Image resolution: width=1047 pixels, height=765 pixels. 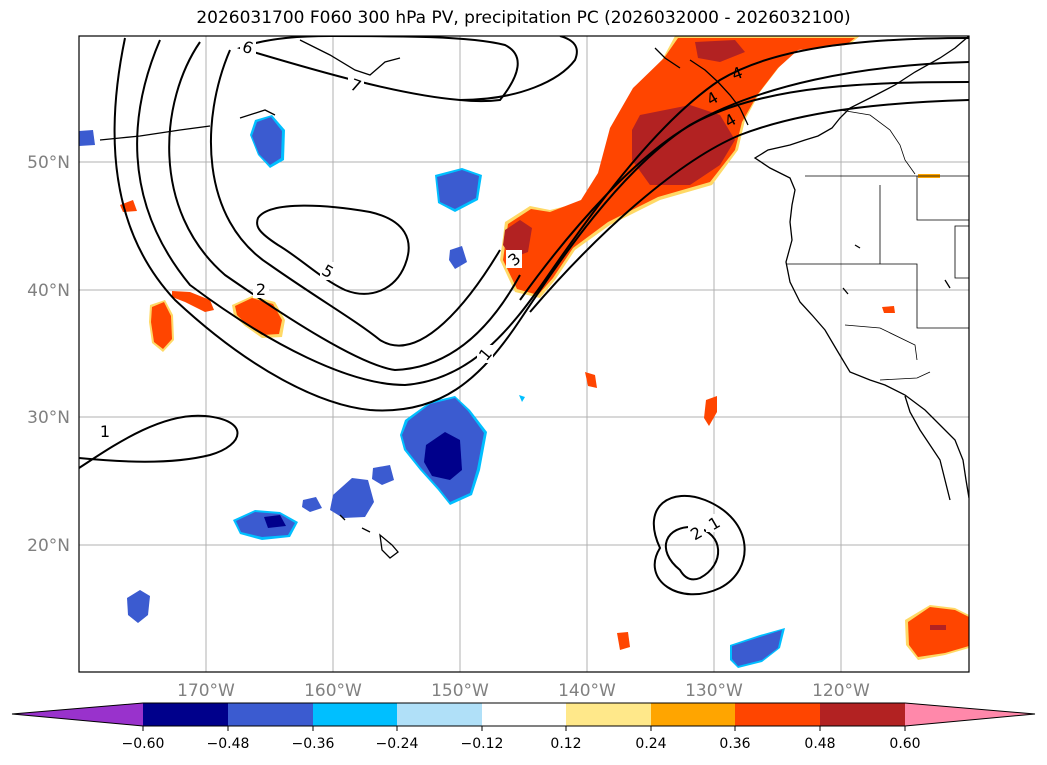 What do you see at coordinates (714, 691) in the screenshot?
I see `lon-label: 130°W` at bounding box center [714, 691].